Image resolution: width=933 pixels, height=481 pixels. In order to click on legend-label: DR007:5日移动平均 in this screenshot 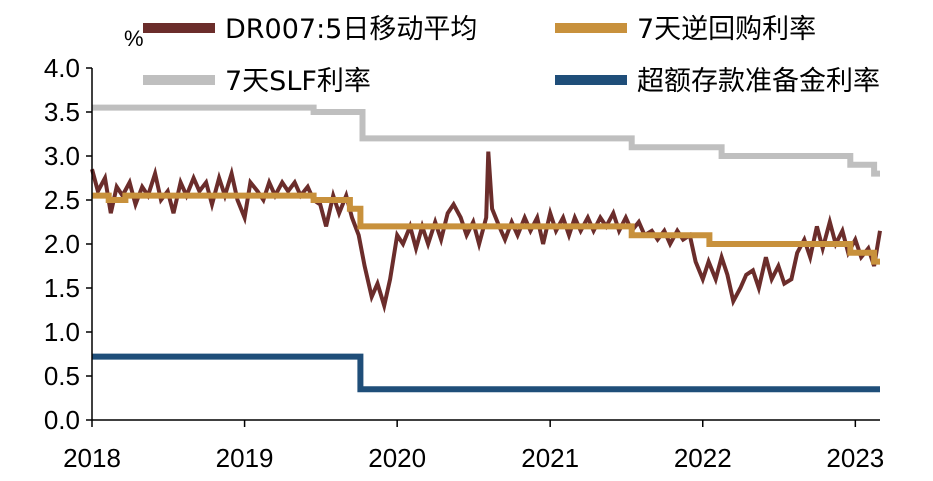, I will do `click(351, 29)`.